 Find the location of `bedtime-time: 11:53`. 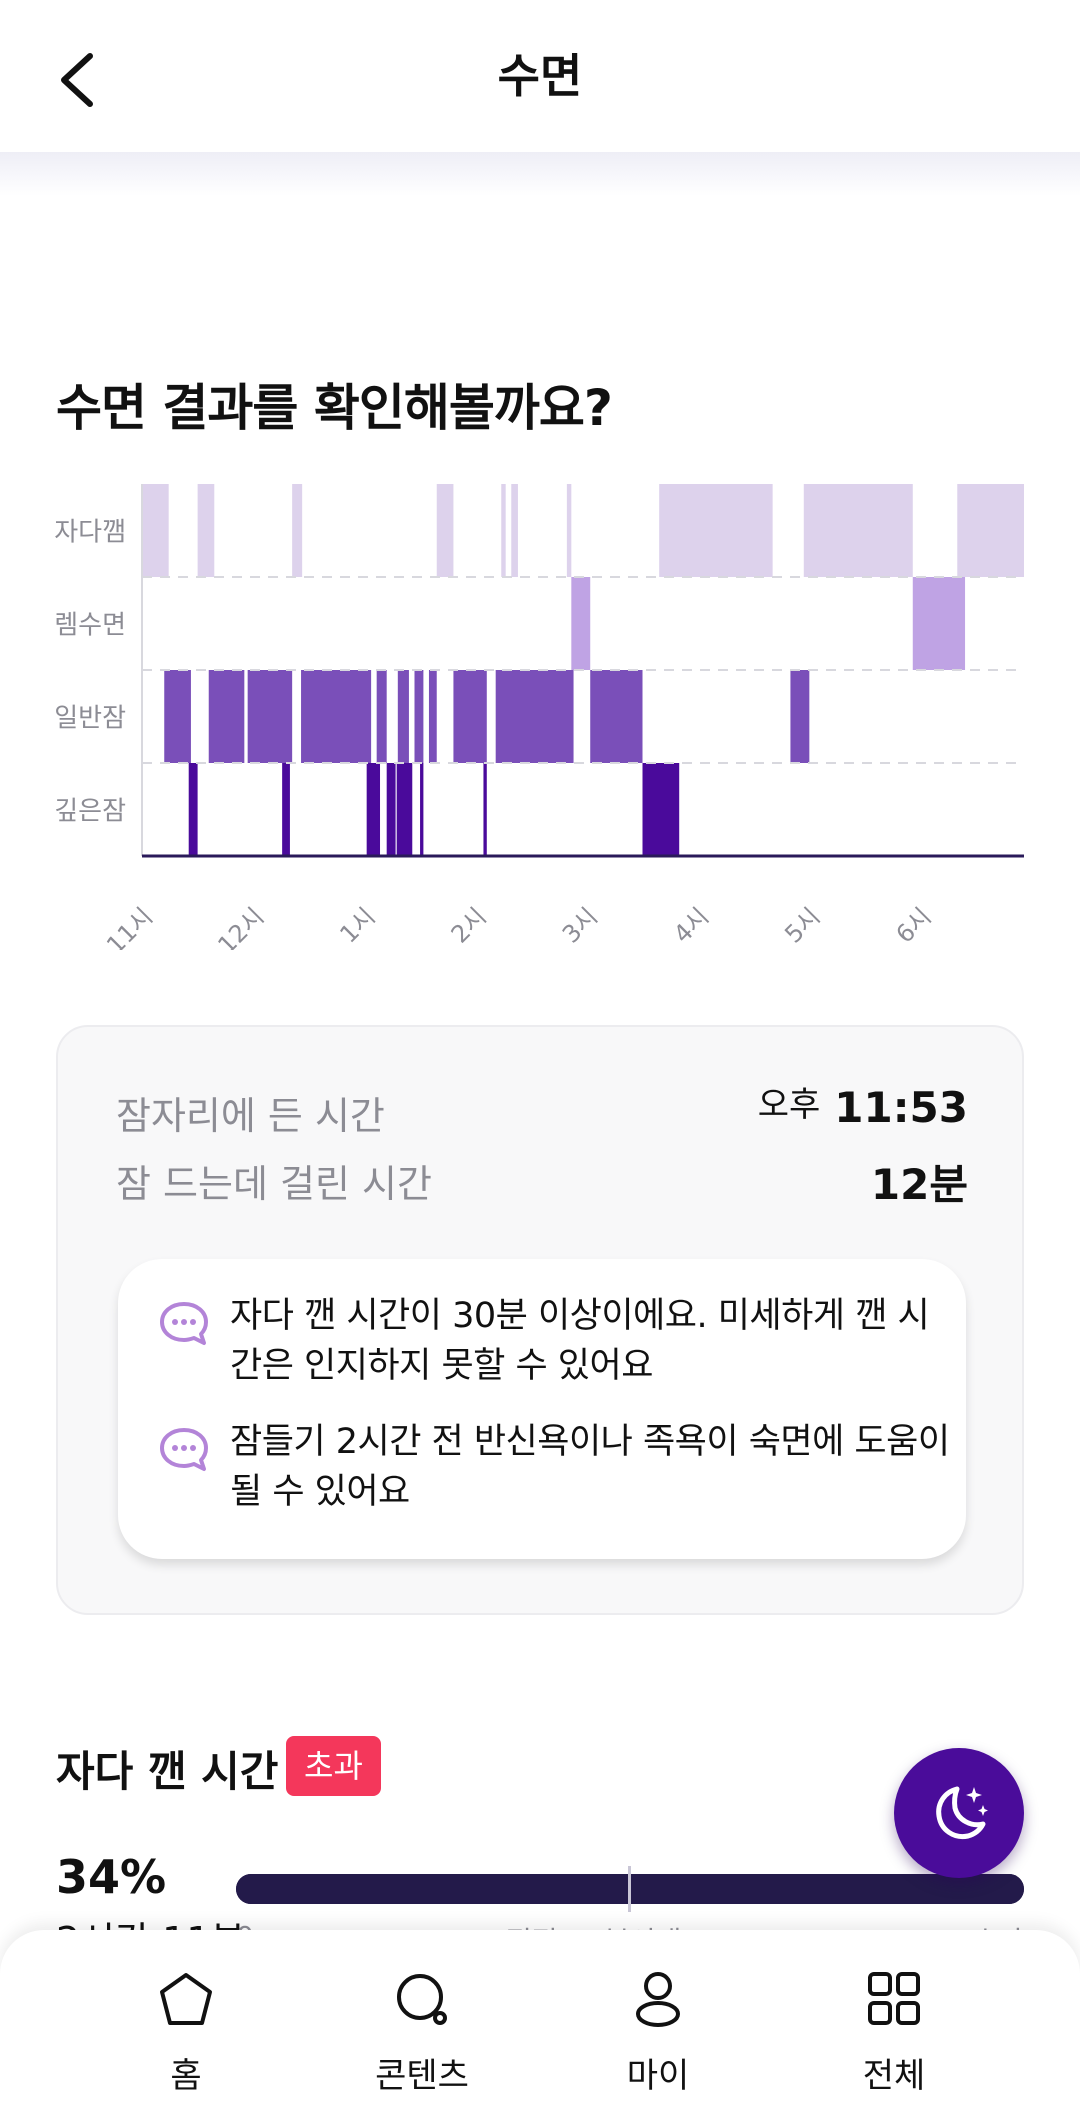

bedtime-time: 11:53 is located at coordinates (901, 1107).